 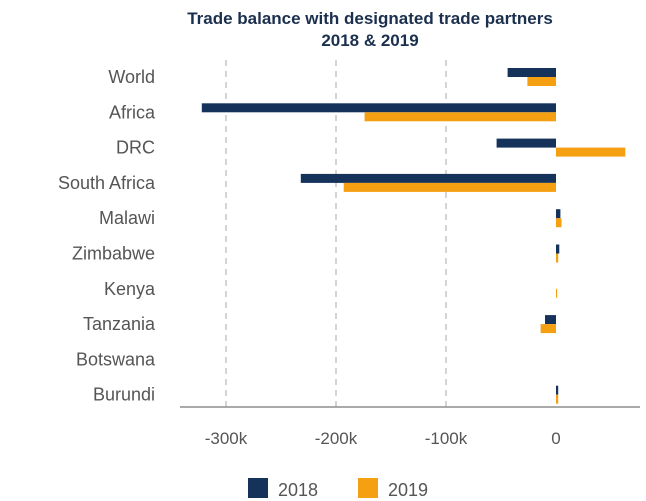 I want to click on bar-drc-2019, so click(x=591, y=152).